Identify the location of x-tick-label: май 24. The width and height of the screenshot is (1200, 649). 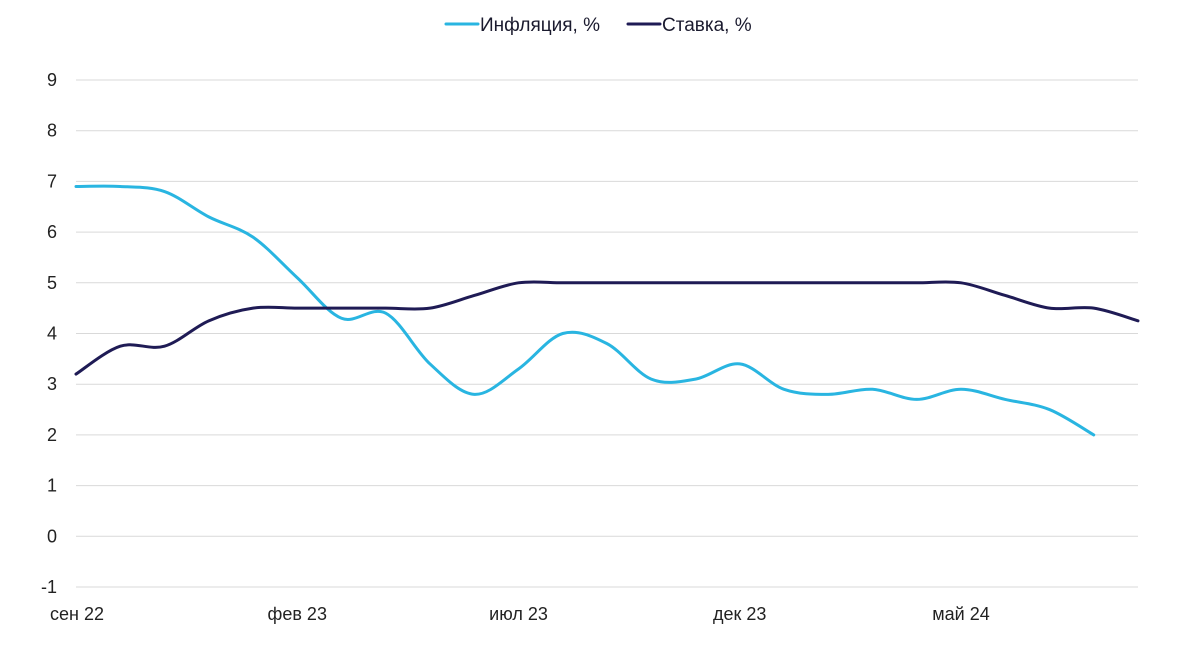
(960, 614).